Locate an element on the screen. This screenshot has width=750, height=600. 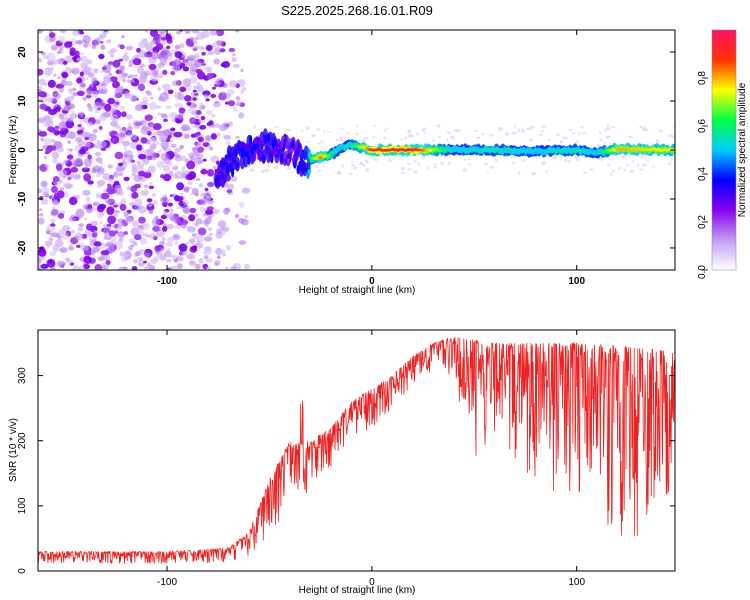
x-tick-label: 0 is located at coordinates (372, 281).